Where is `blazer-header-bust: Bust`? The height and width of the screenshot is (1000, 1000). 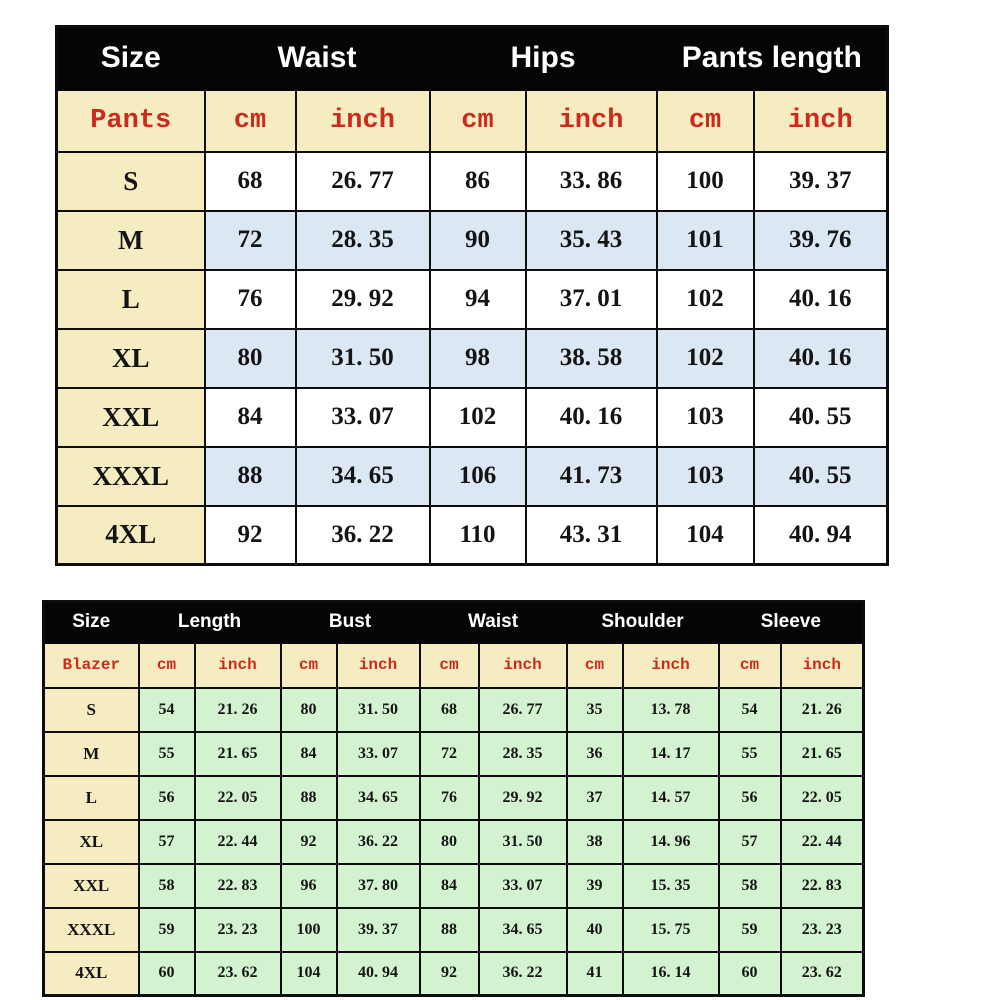 blazer-header-bust: Bust is located at coordinates (350, 622).